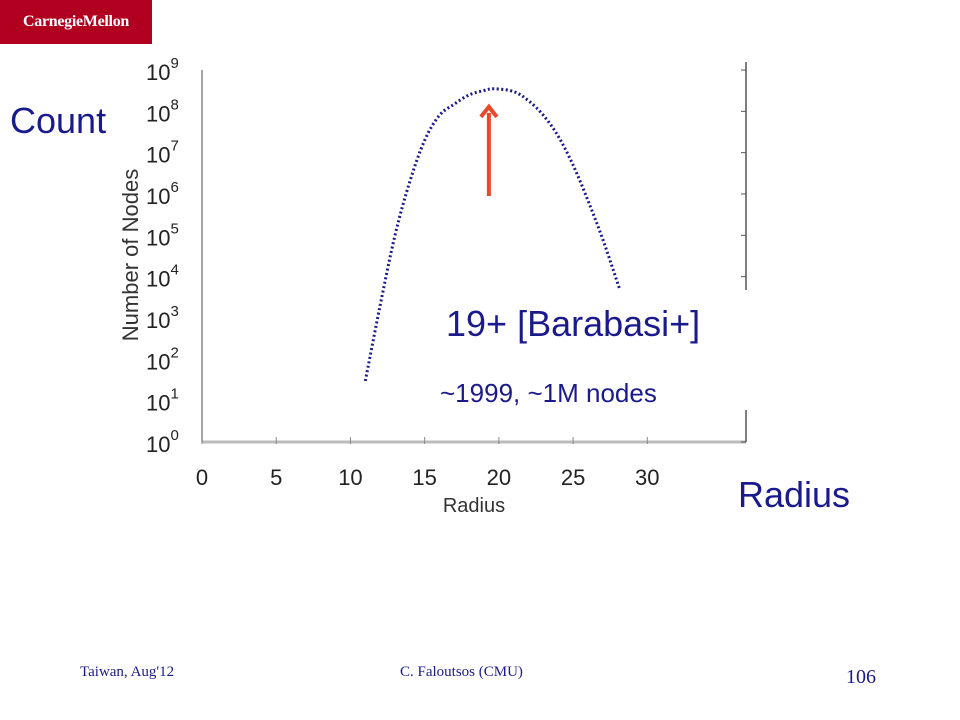 This screenshot has width=960, height=720. Describe the element at coordinates (174, 146) in the screenshot. I see `y-tick-exponent: 7` at that location.